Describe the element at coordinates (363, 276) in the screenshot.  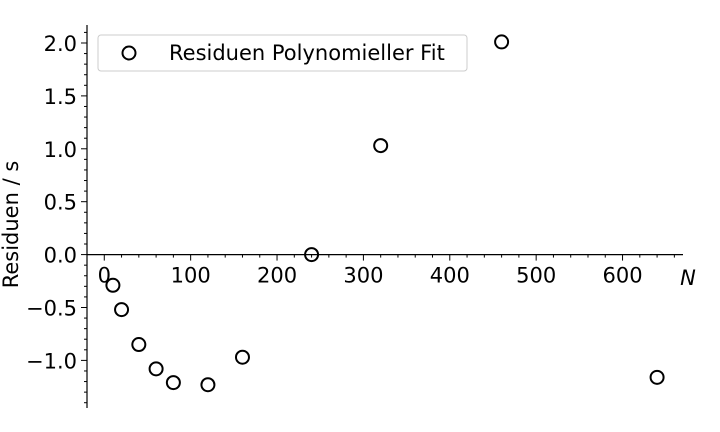
I see `x-tick-label: 300` at that location.